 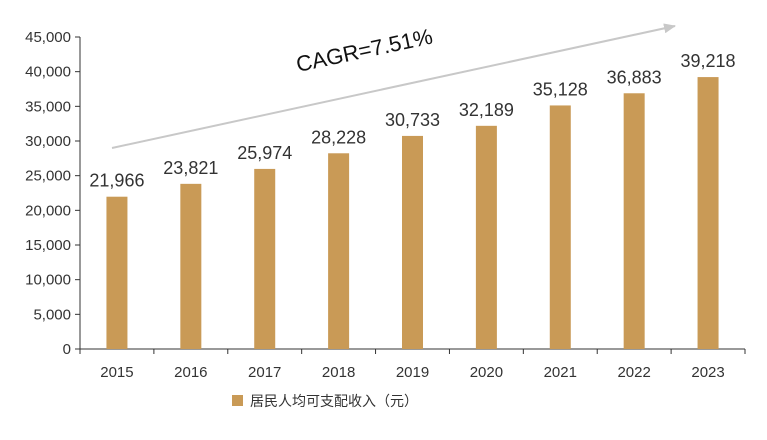 I want to click on data-label: 21,966, so click(x=116, y=181).